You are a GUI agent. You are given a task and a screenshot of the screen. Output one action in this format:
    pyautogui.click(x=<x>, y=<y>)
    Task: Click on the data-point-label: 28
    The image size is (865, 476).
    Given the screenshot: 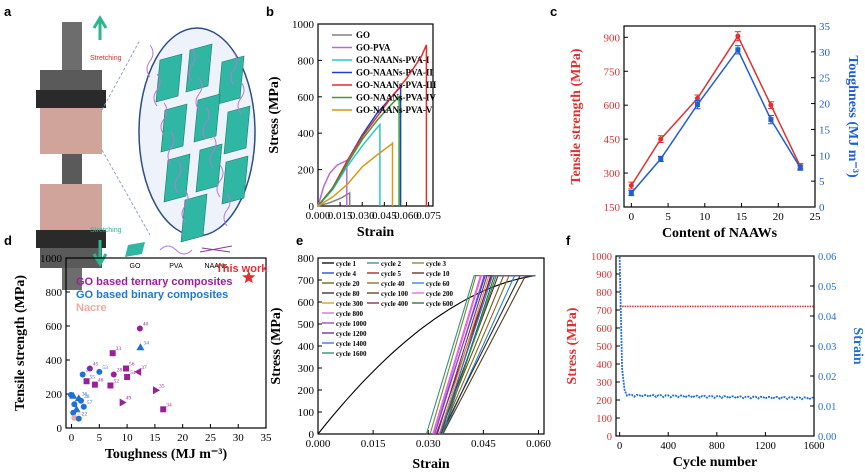 What is the action you would take?
    pyautogui.click(x=120, y=370)
    